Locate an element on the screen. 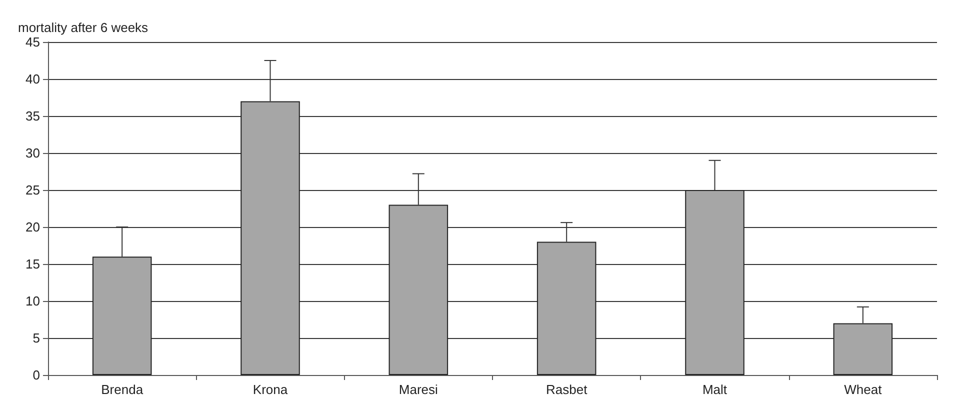 Image resolution: width=960 pixels, height=415 pixels. x-tick-label: Brenda is located at coordinates (122, 389).